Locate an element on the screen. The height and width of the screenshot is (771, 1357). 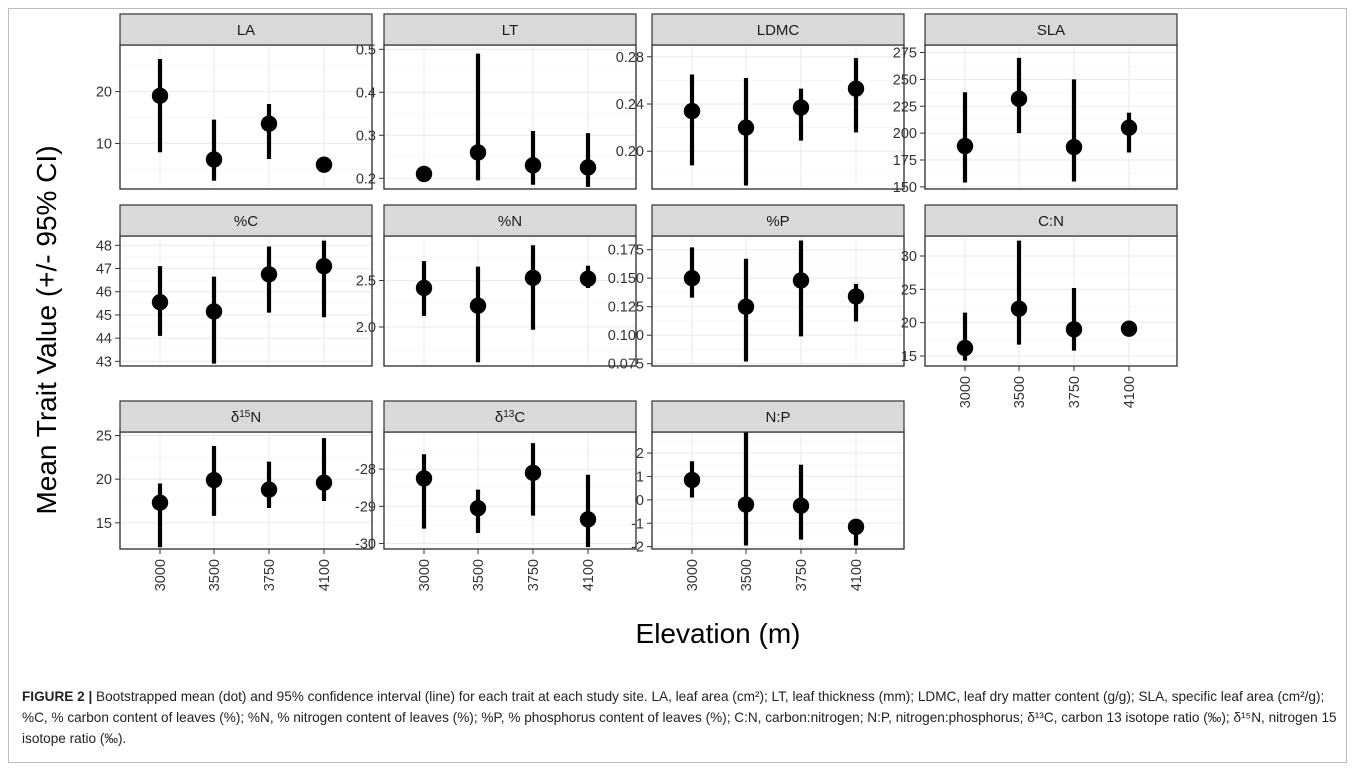
y-tick-label: 0 is located at coordinates (640, 501).